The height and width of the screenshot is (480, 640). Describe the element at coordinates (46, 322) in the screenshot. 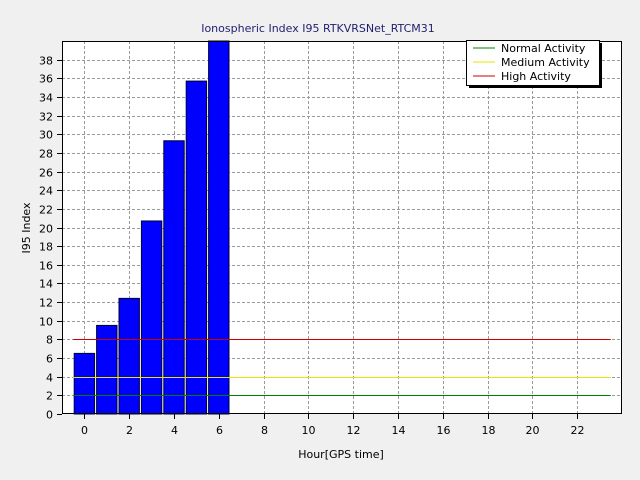

I see `y-tick-label: 10` at that location.